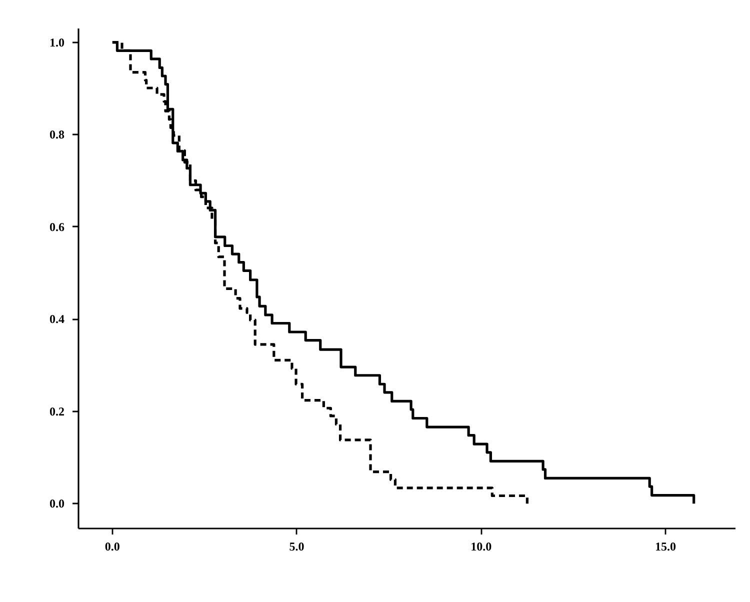  Describe the element at coordinates (665, 547) in the screenshot. I see `x-tick-label: 15.0` at that location.